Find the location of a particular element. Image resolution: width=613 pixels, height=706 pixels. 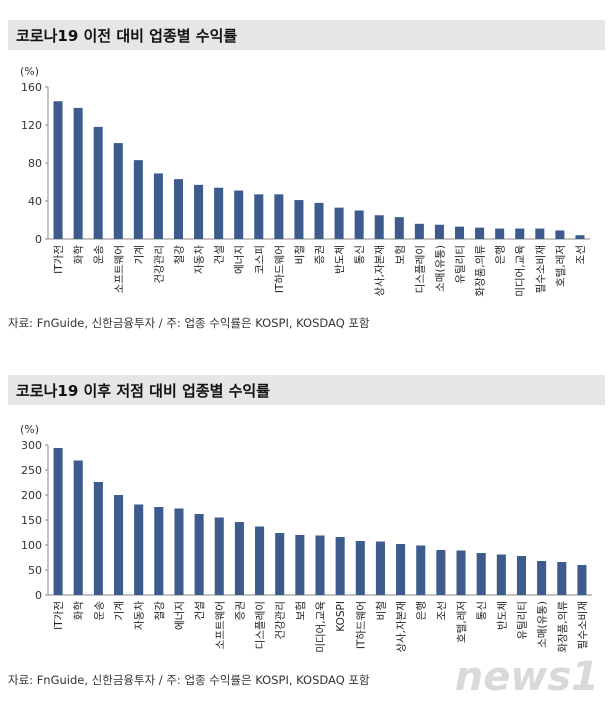

x-category-label: 비철 is located at coordinates (381, 610).